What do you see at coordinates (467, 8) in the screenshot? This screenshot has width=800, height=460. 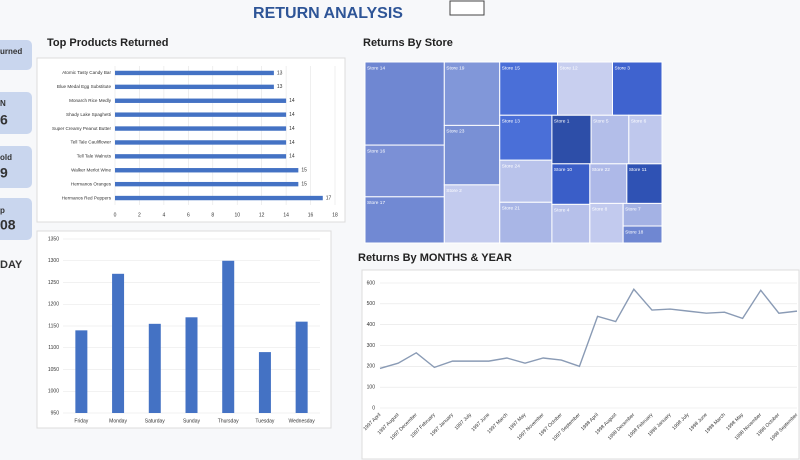 I see `selection-box` at bounding box center [467, 8].